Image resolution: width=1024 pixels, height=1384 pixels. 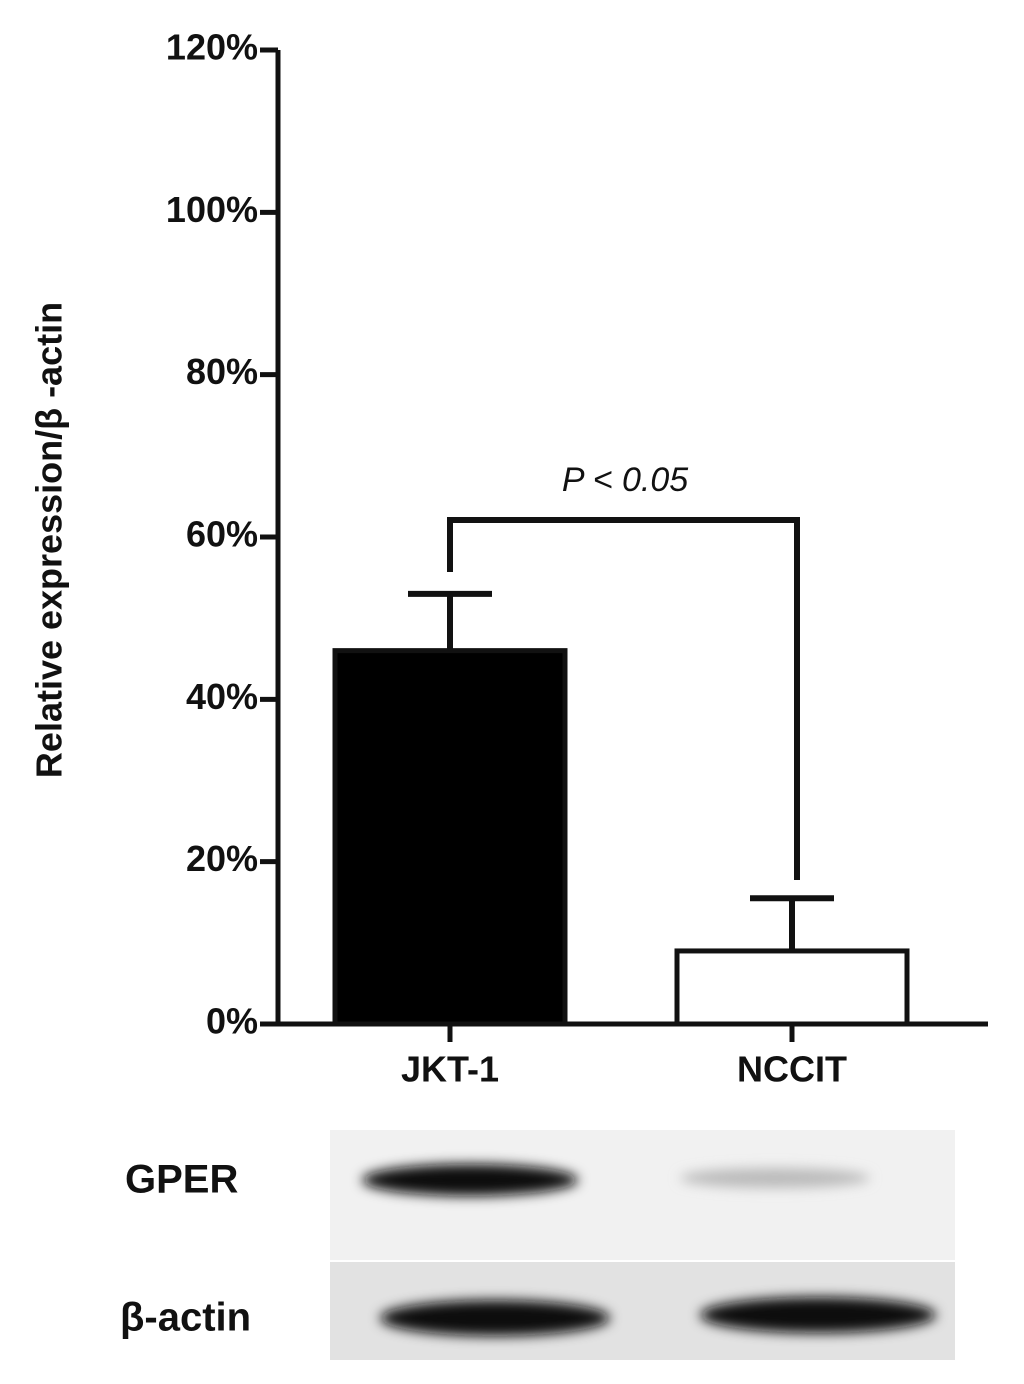 I want to click on y-axis-label: Relative expression/β -actin, so click(x=49, y=540).